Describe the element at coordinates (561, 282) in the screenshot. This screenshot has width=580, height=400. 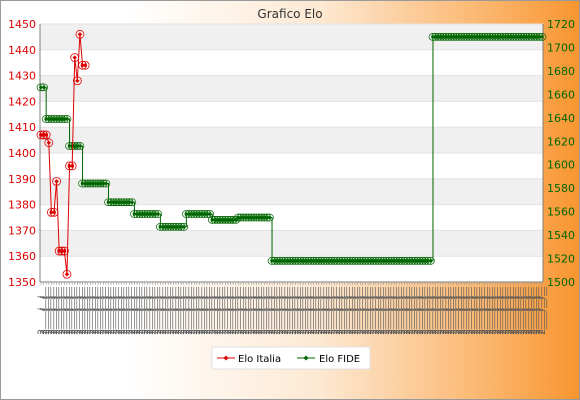
I see `right-tick-label: 1500` at that location.